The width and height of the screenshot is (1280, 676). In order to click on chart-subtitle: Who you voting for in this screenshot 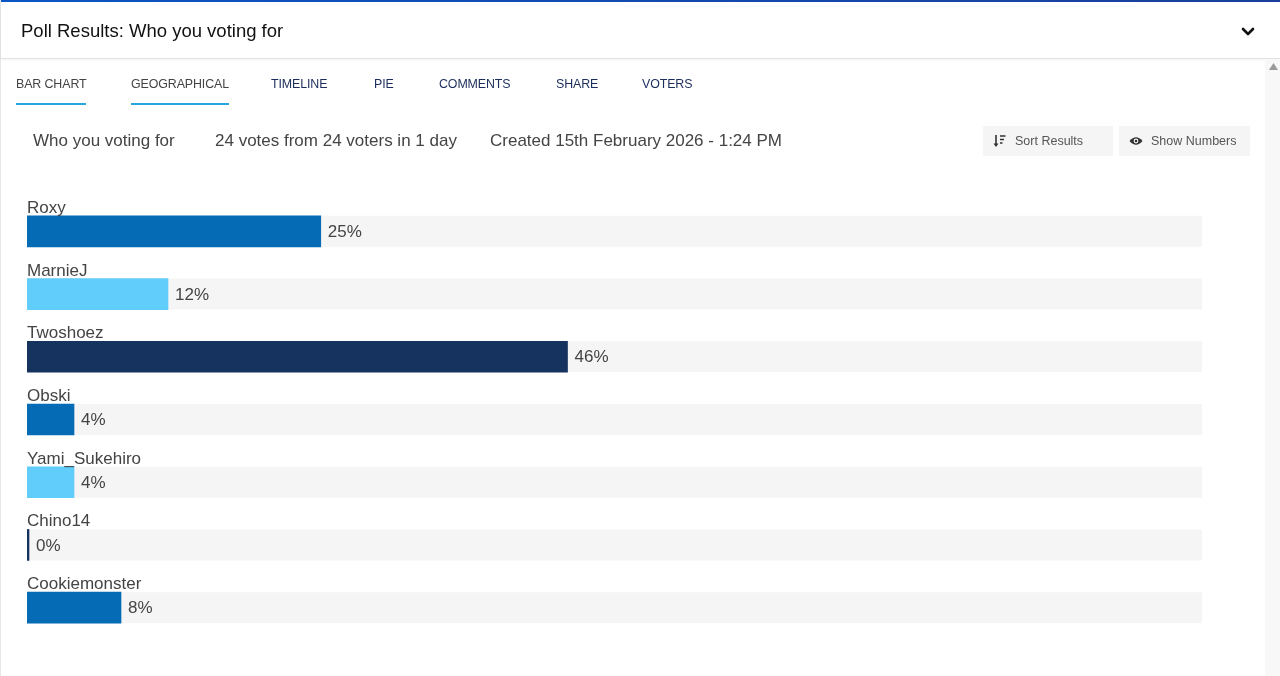, I will do `click(104, 141)`.